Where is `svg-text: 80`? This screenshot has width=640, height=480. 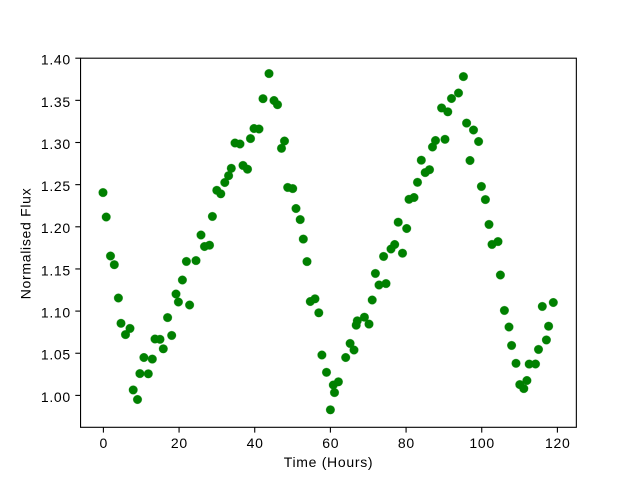 svg-text: 80 is located at coordinates (406, 443).